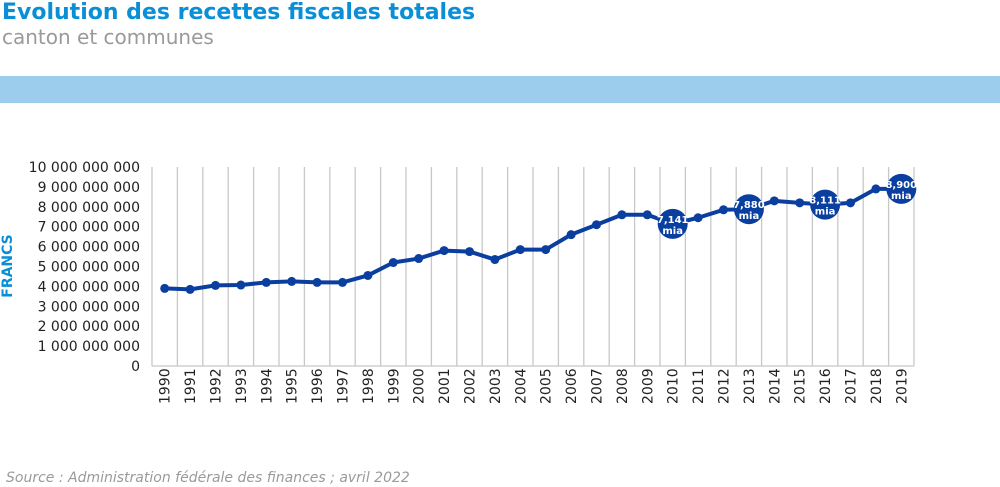  I want to click on x-tick-label: 1994, so click(267, 386).